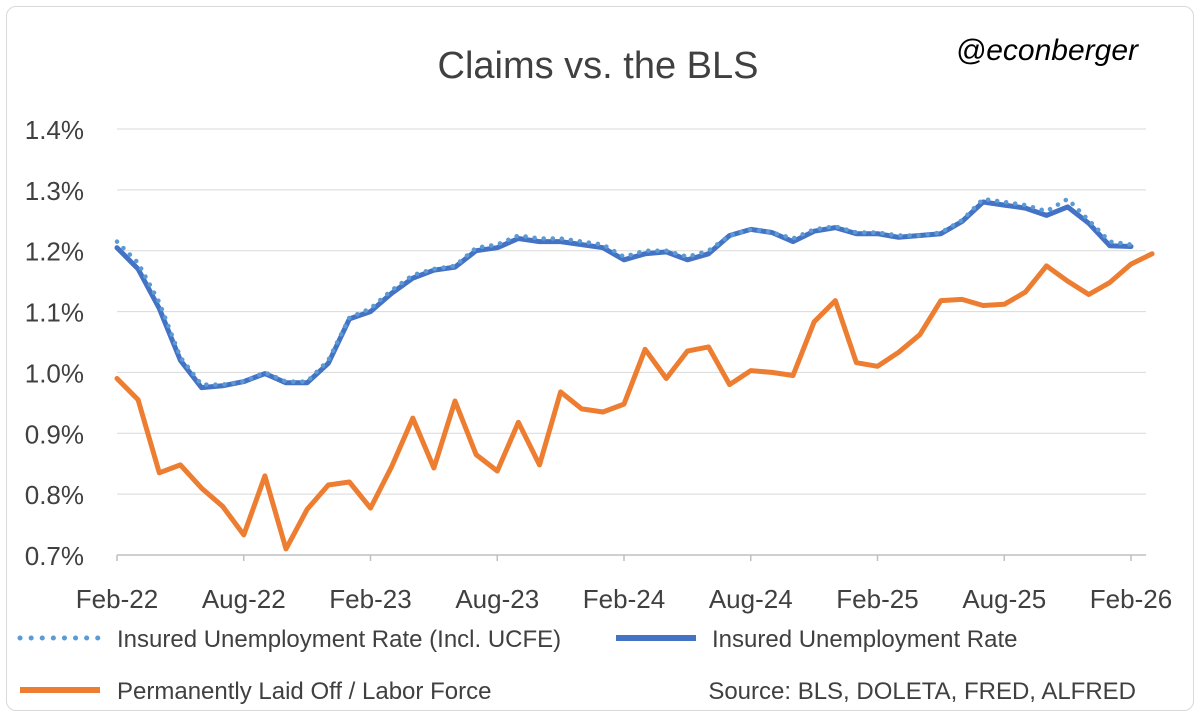  What do you see at coordinates (54, 343) in the screenshot?
I see `y-axis: 0.7% 0.8% 0.9% 1.0% 1.1% 1.2% 1.3% 1.4%` at bounding box center [54, 343].